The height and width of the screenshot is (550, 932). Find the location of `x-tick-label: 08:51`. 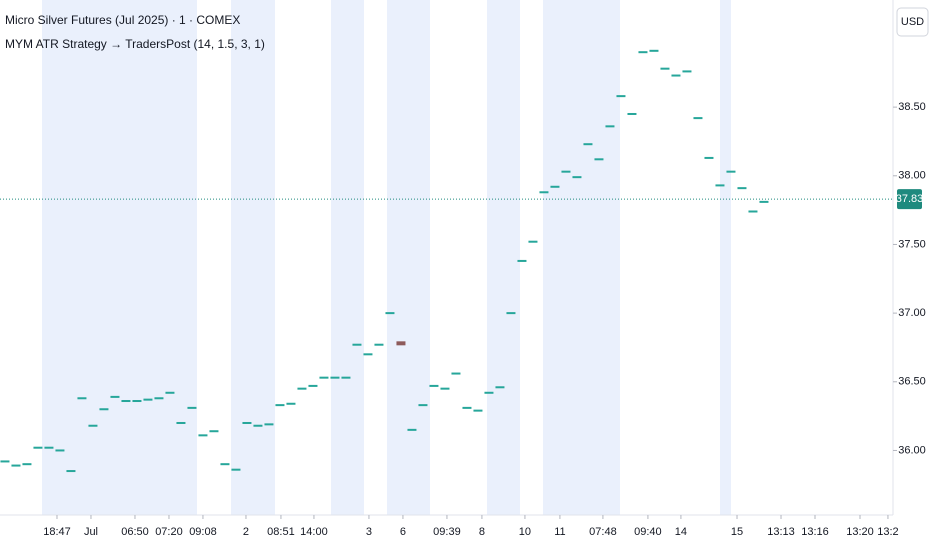

x-tick-label: 08:51 is located at coordinates (281, 532).